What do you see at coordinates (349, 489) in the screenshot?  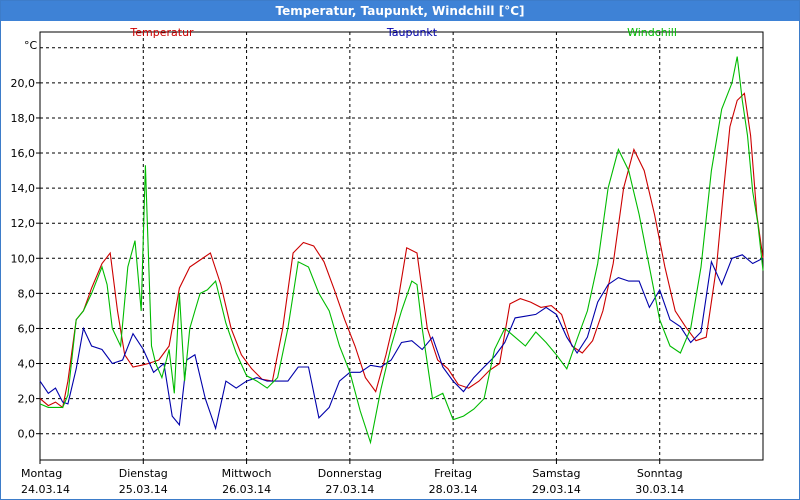 I see `x-tick-date: 27.03.14` at bounding box center [349, 489].